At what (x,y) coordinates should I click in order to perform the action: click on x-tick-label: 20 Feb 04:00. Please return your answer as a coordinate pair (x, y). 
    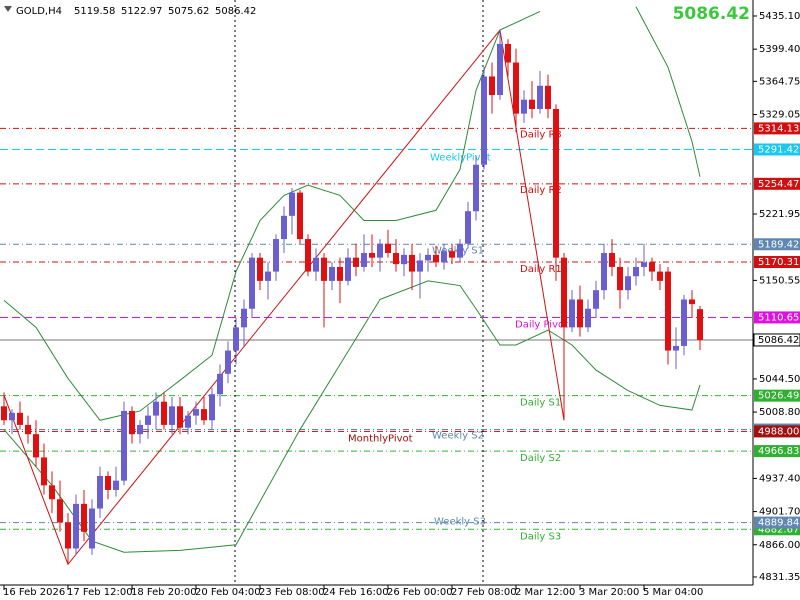
    Looking at the image, I should click on (228, 592).